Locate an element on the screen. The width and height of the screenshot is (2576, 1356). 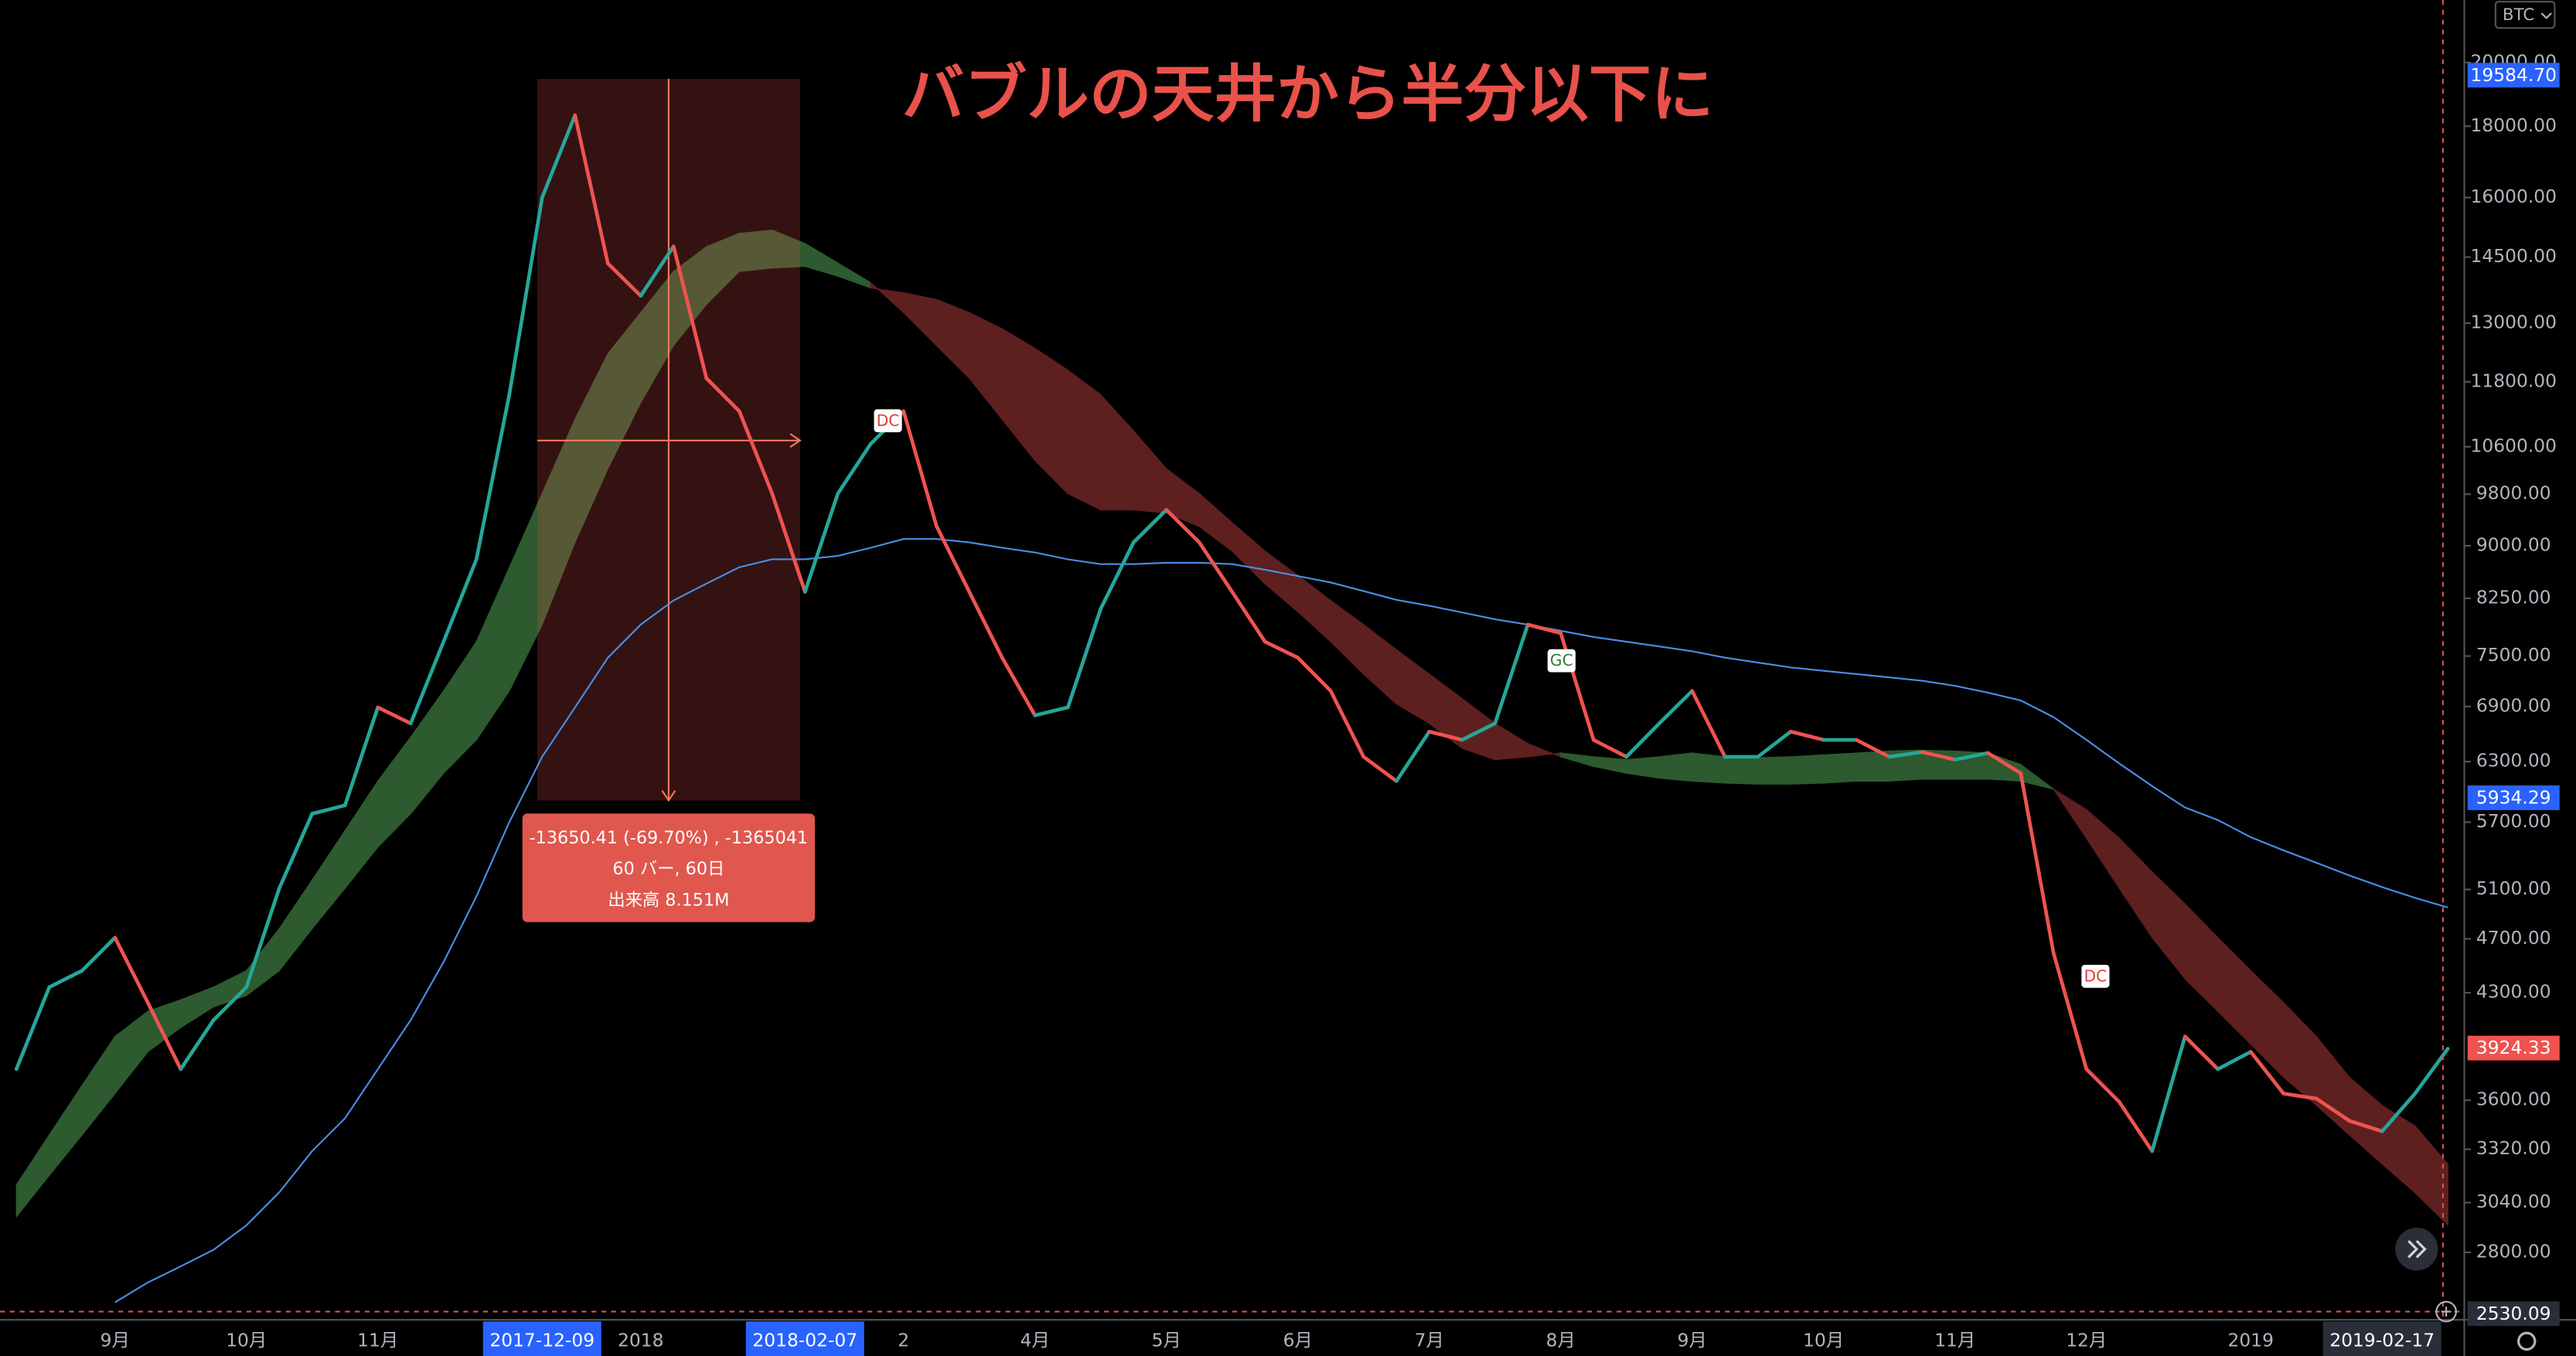
price-label: 19584.70 is located at coordinates (2513, 75).